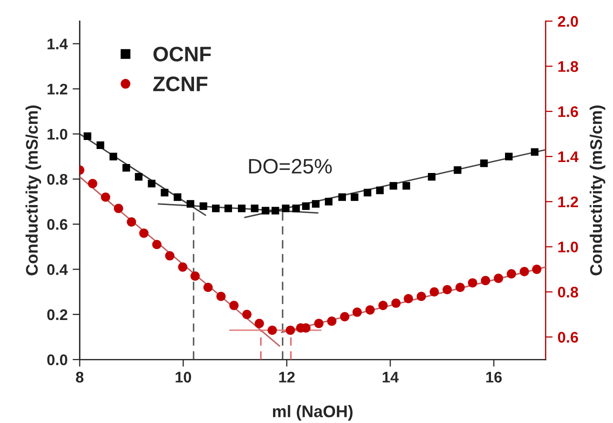 The height and width of the screenshot is (423, 613). Describe the element at coordinates (390, 377) in the screenshot. I see `x-tick-label: 14` at that location.